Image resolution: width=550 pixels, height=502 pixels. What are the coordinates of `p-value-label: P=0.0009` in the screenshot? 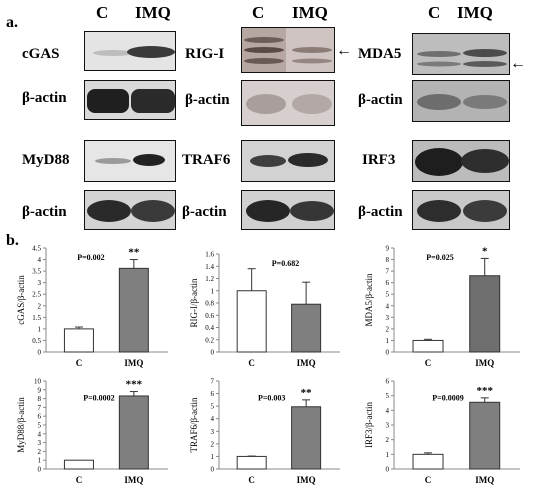 It's located at (447, 397).